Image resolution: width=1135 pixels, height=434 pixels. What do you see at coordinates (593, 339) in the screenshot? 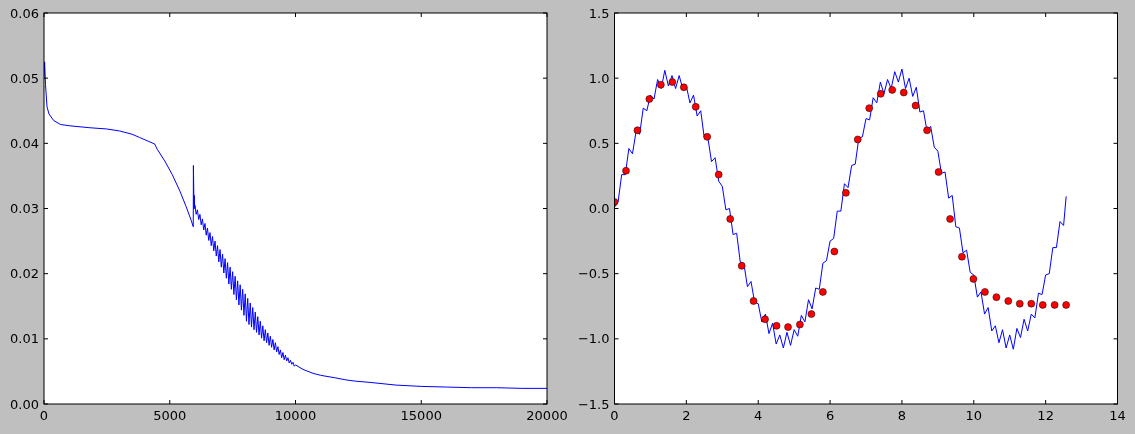
I see `y-tick-label: −1.0` at bounding box center [593, 339].